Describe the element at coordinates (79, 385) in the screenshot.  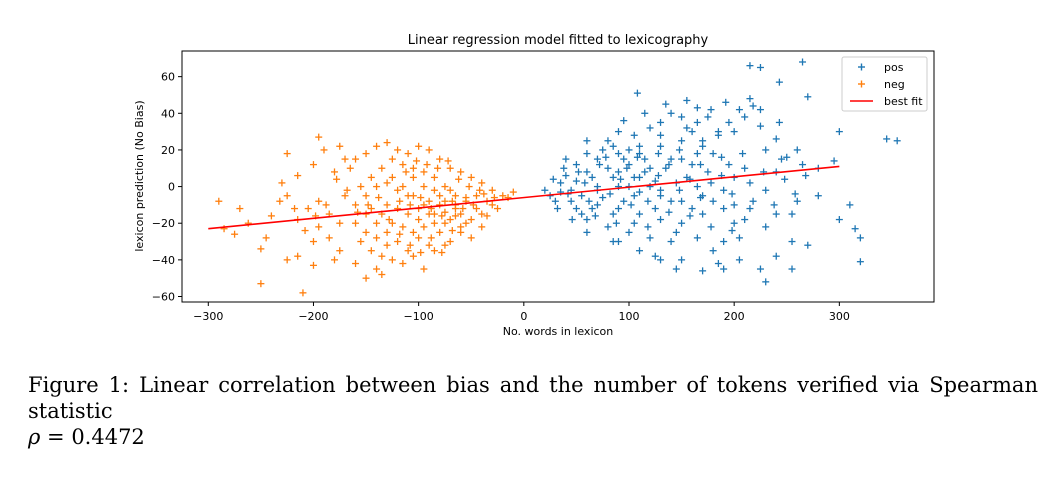
I see `caption-label: Figure 1:` at that location.